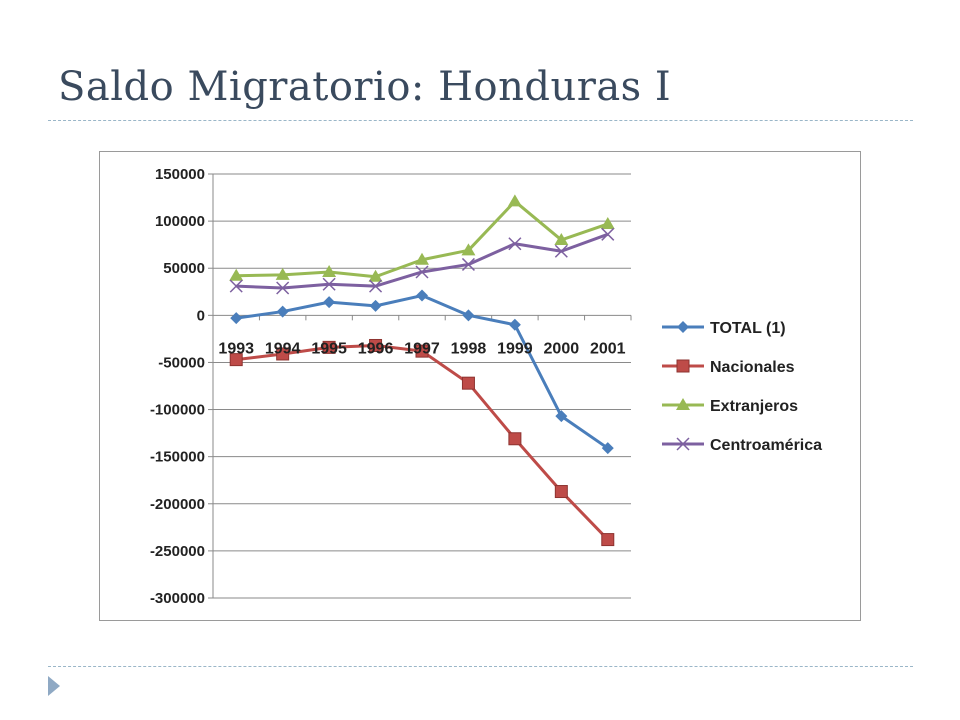  I want to click on x-tick-labels: 1993 1994 1995 1996 1997 1998 1999 2000 2001, so click(421, 348).